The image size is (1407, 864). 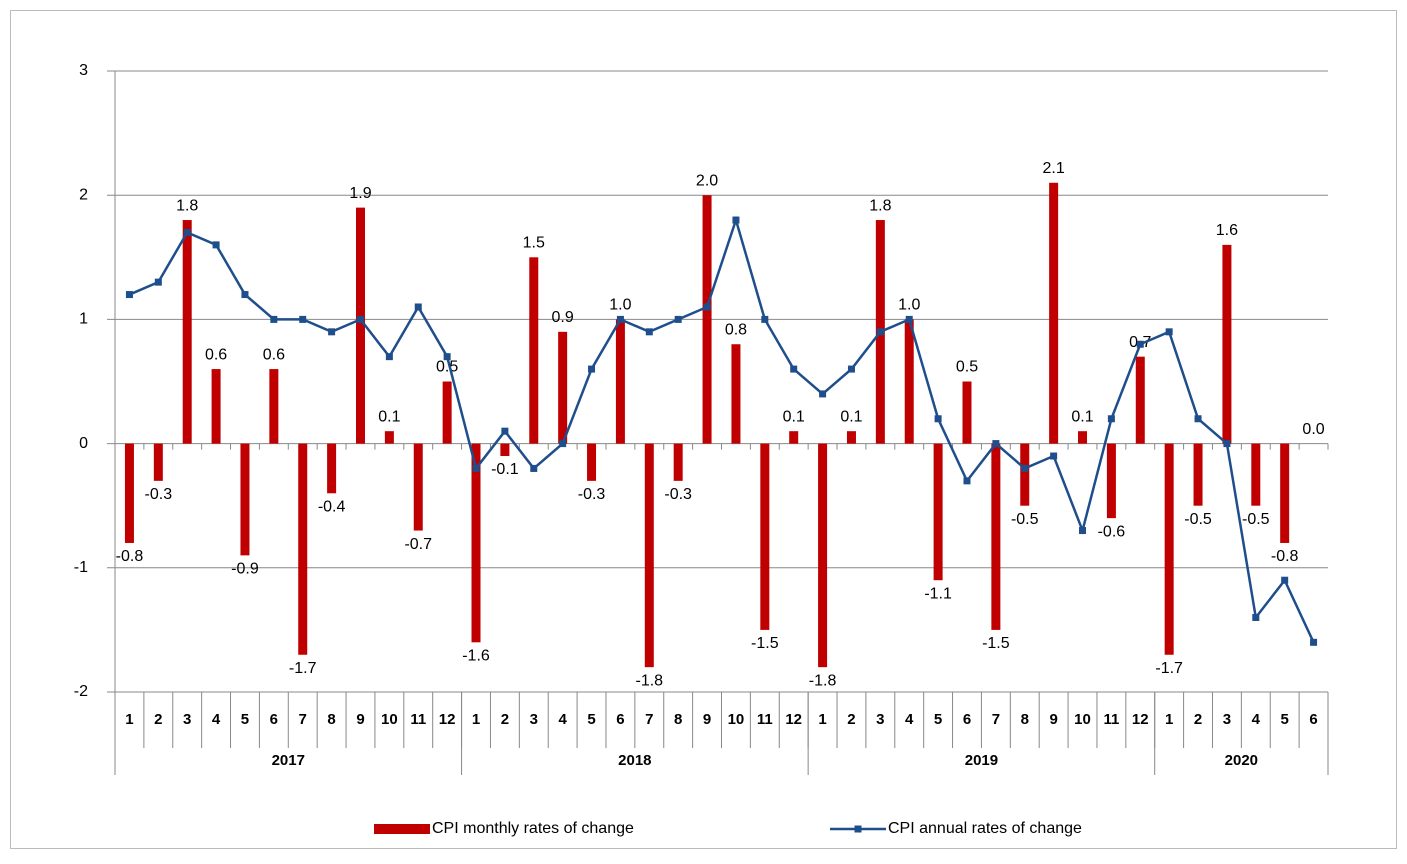 What do you see at coordinates (938, 593) in the screenshot?
I see `data-label: -1.1` at bounding box center [938, 593].